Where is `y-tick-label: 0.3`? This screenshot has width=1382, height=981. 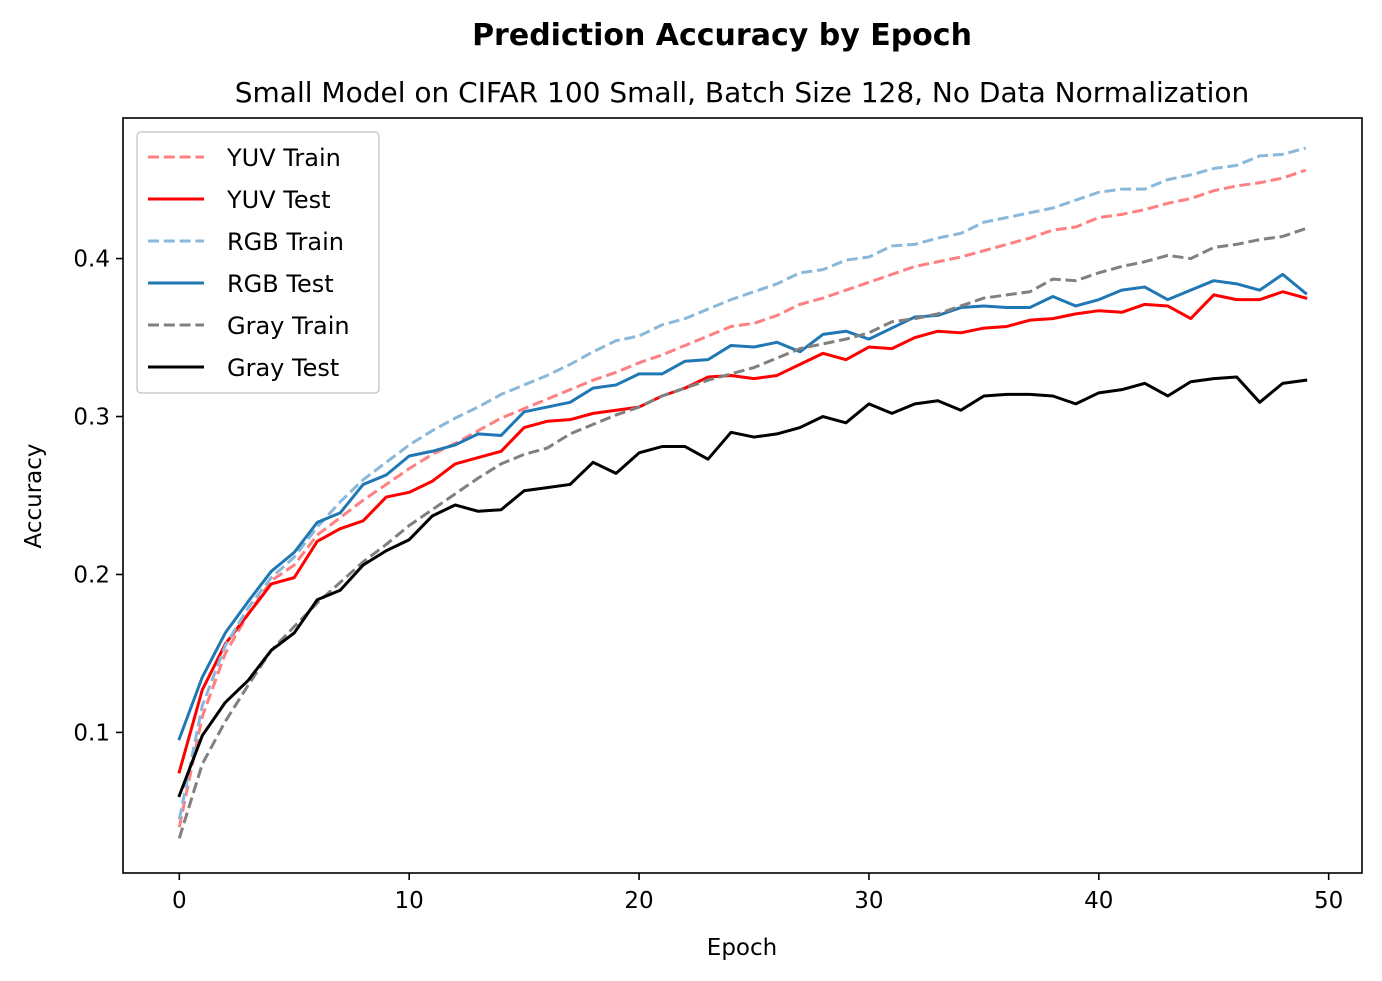
y-tick-label: 0.3 is located at coordinates (91, 418).